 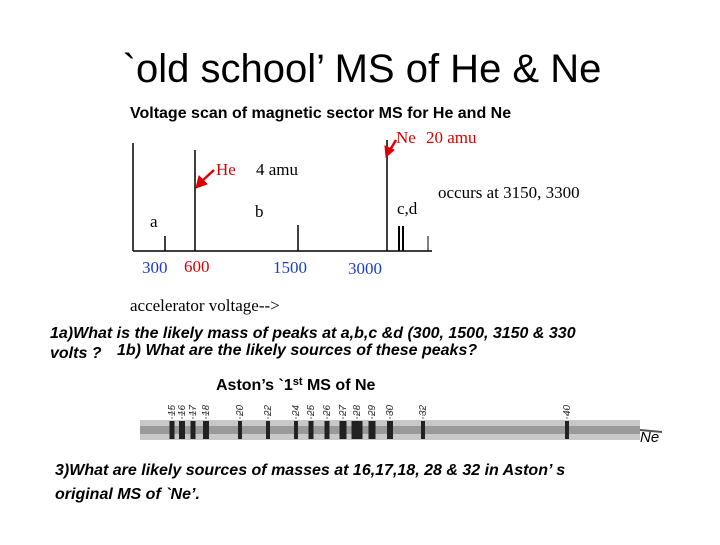 What do you see at coordinates (155, 267) in the screenshot?
I see `x-label: 300` at bounding box center [155, 267].